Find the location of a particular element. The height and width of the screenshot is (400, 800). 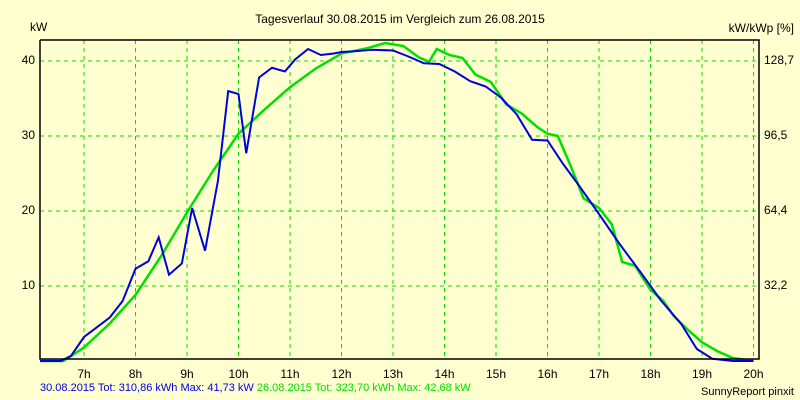

x-tick-label: 14h is located at coordinates (444, 374).